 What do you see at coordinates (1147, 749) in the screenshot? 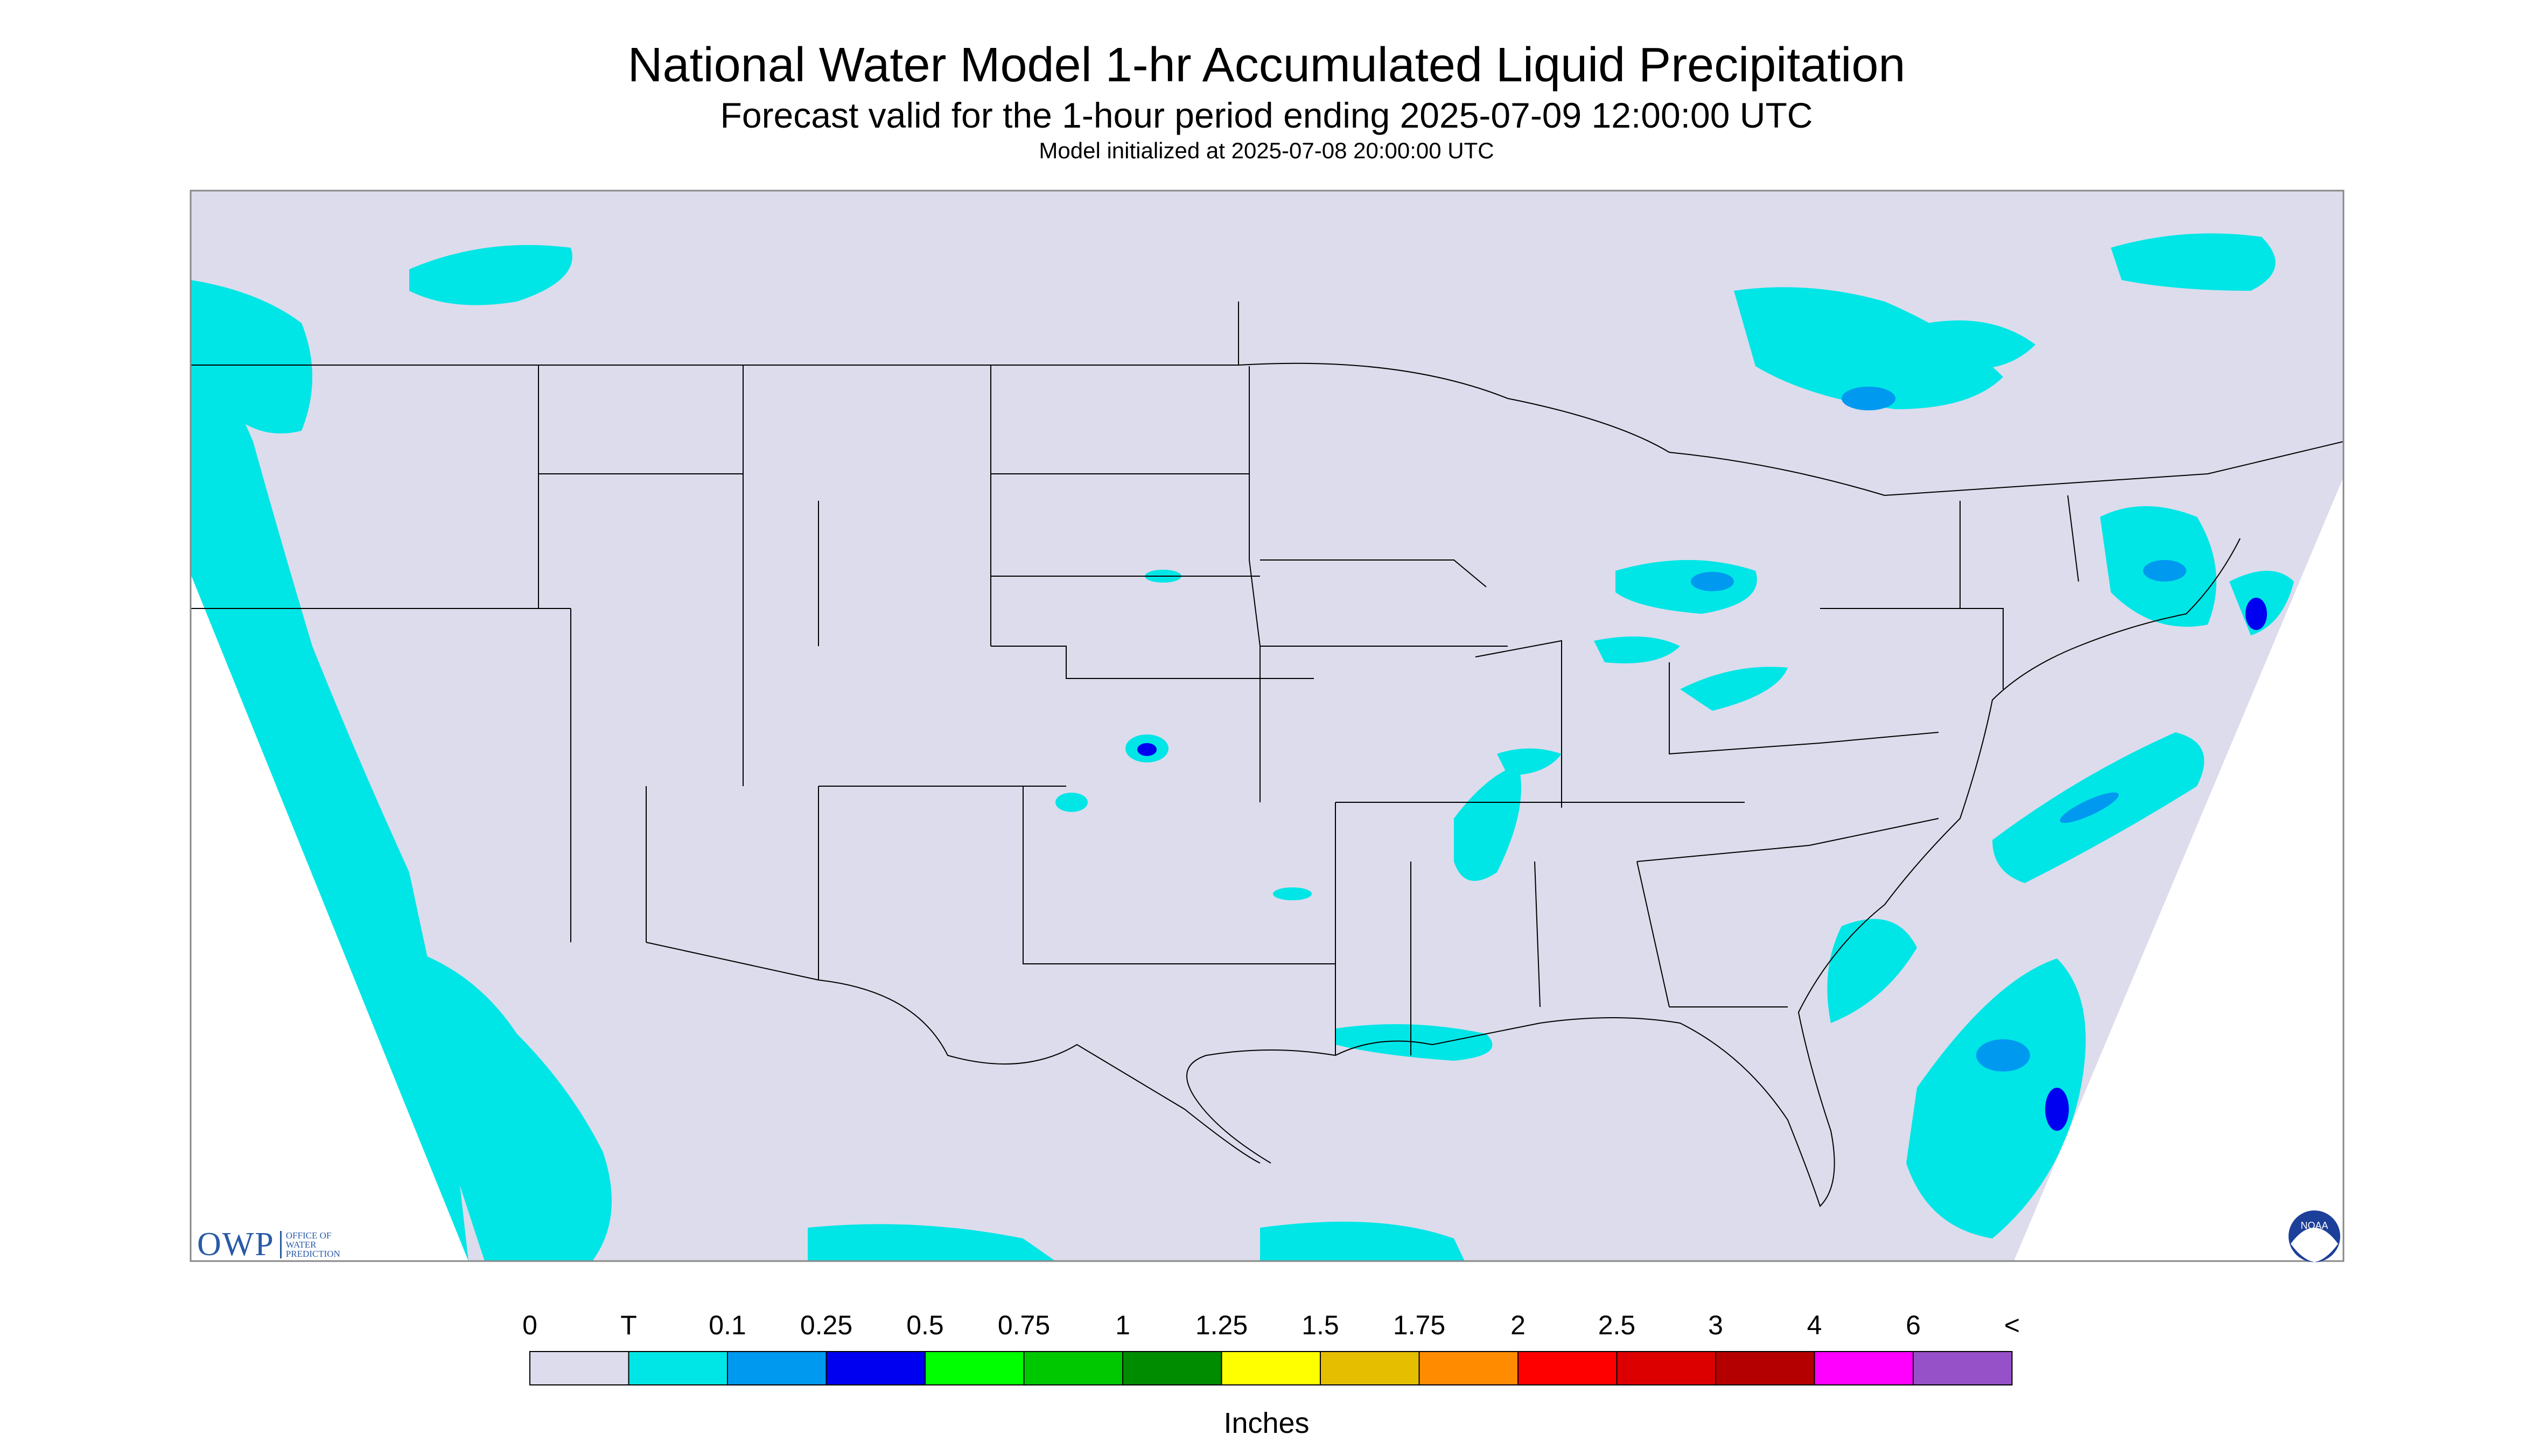
I see `precip-core-kansas` at bounding box center [1147, 749].